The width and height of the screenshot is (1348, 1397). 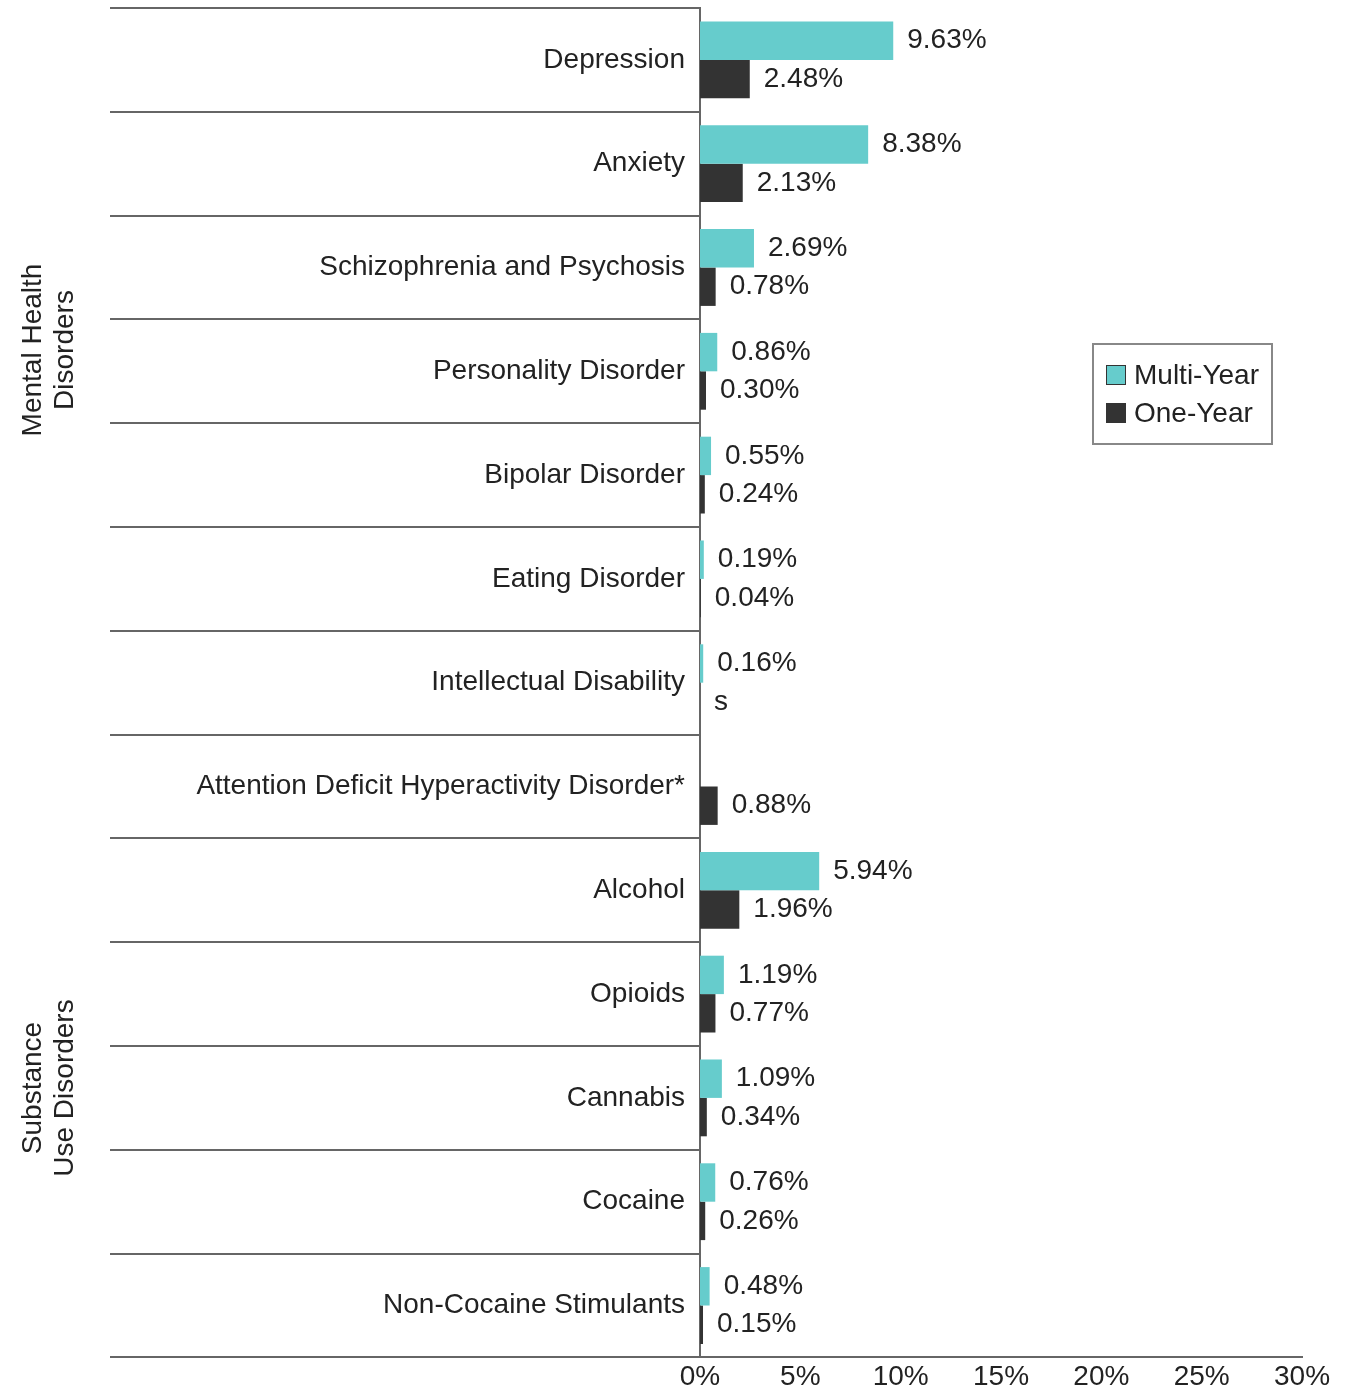 I want to click on data-label: 0.48%, so click(x=763, y=1285).